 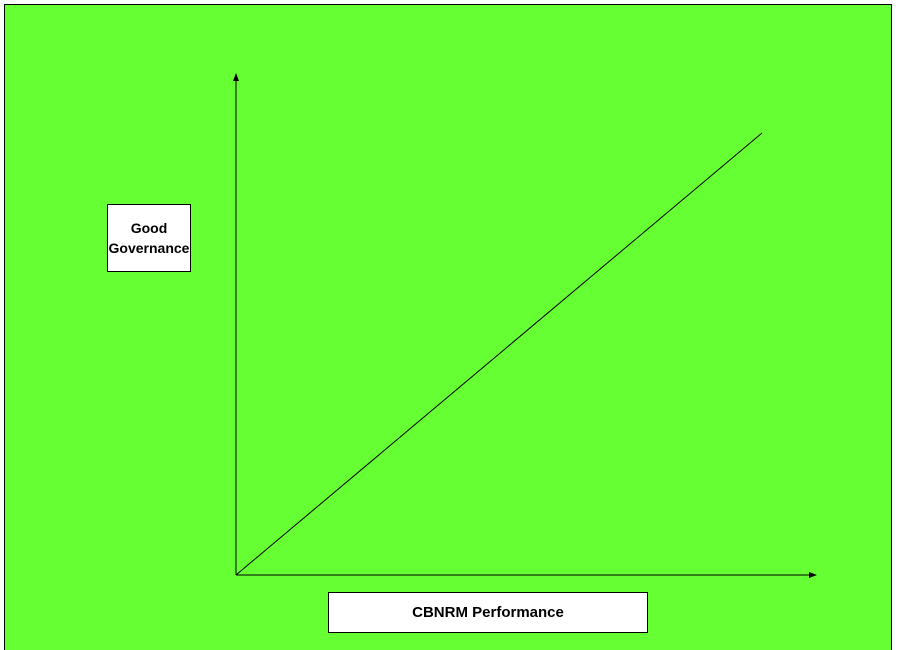 I want to click on y-axis-label: Good Governance, so click(x=149, y=238).